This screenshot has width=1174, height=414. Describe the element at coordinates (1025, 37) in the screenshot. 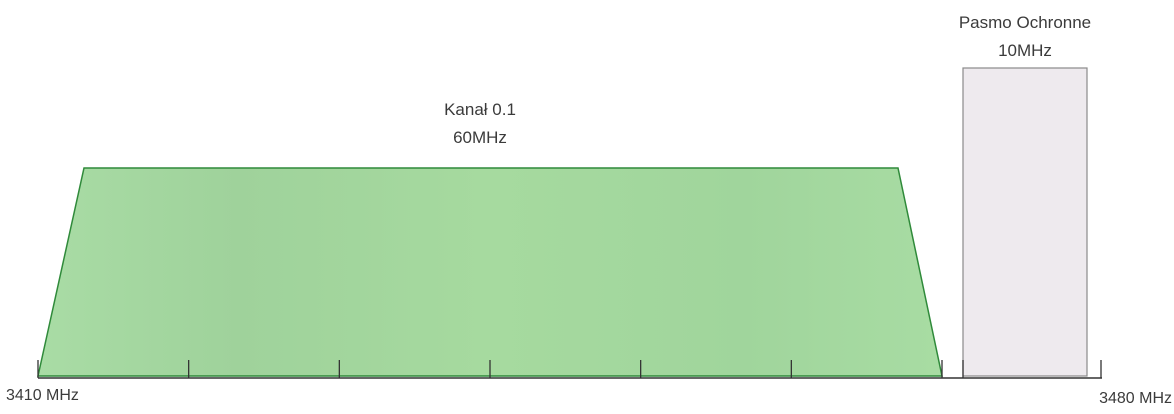

I see `guard-band-label: Pasmo Ochronne 10MHz` at that location.